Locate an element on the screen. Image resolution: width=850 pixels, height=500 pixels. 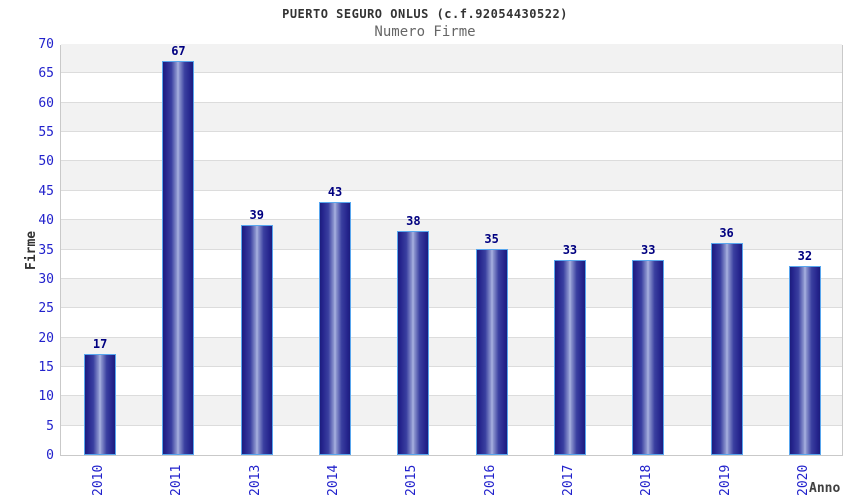
x-tick-label: 2020 is located at coordinates (803, 480).